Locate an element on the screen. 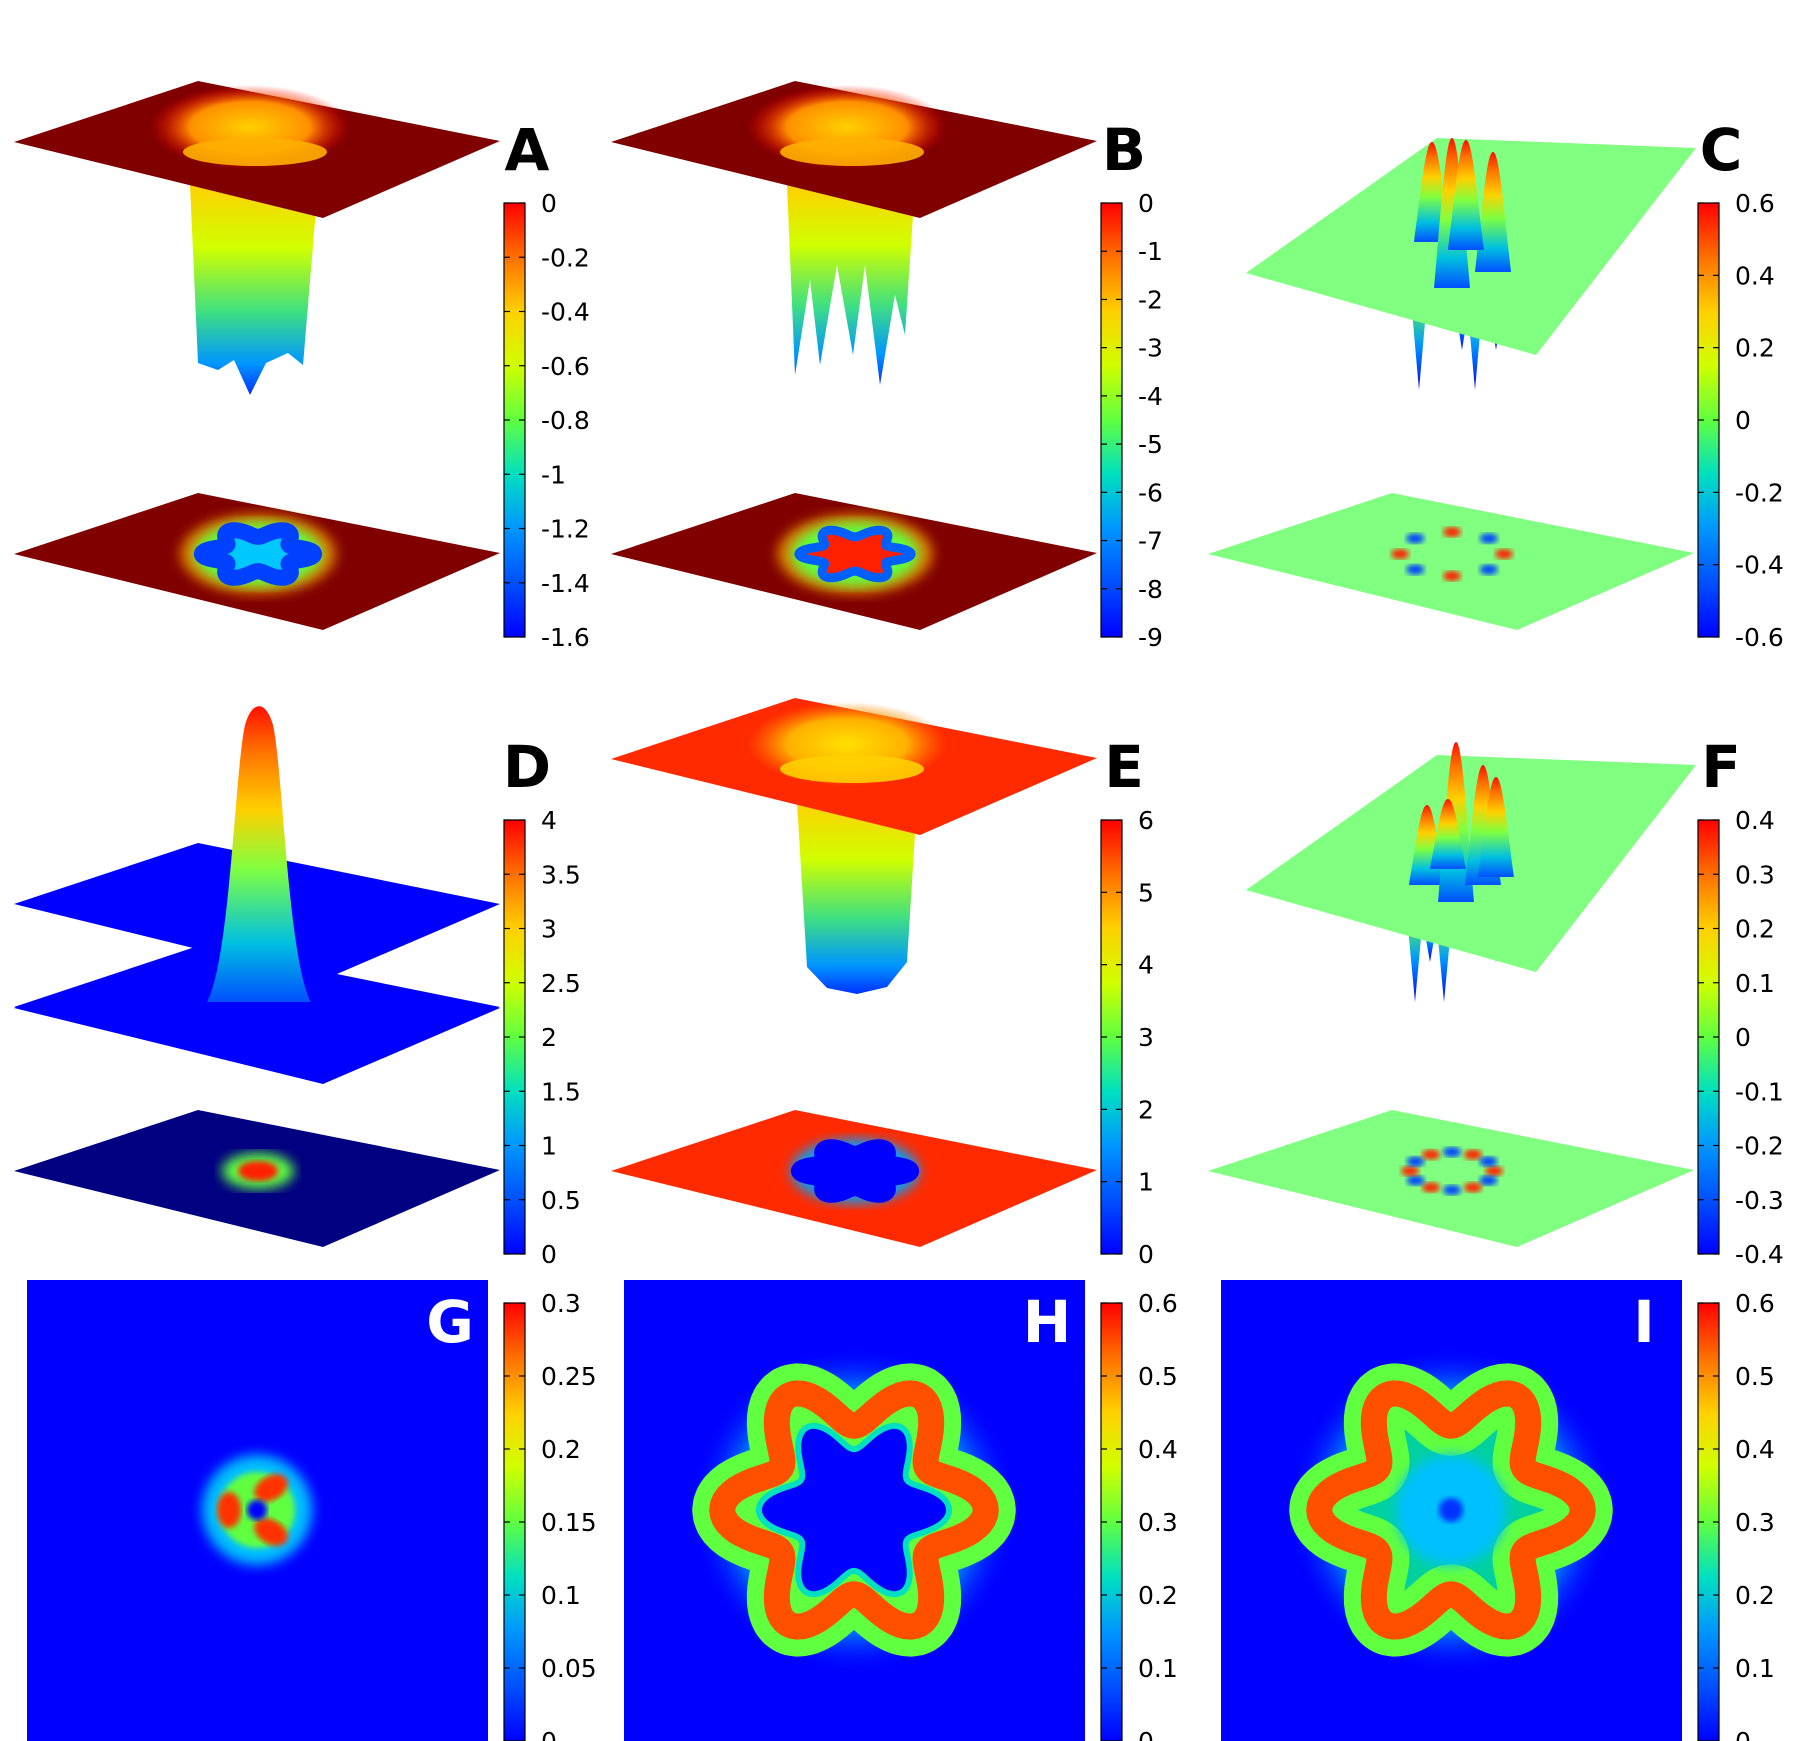  panel-c-tick-label: 0 is located at coordinates (1743, 420).